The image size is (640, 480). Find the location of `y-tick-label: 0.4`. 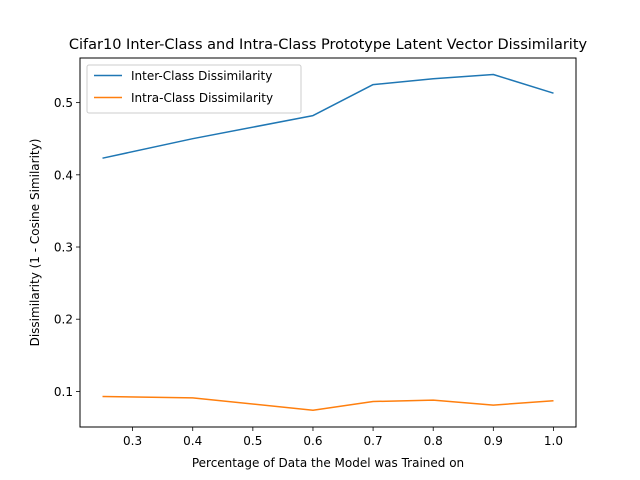

y-tick-label: 0.4 is located at coordinates (63, 175).